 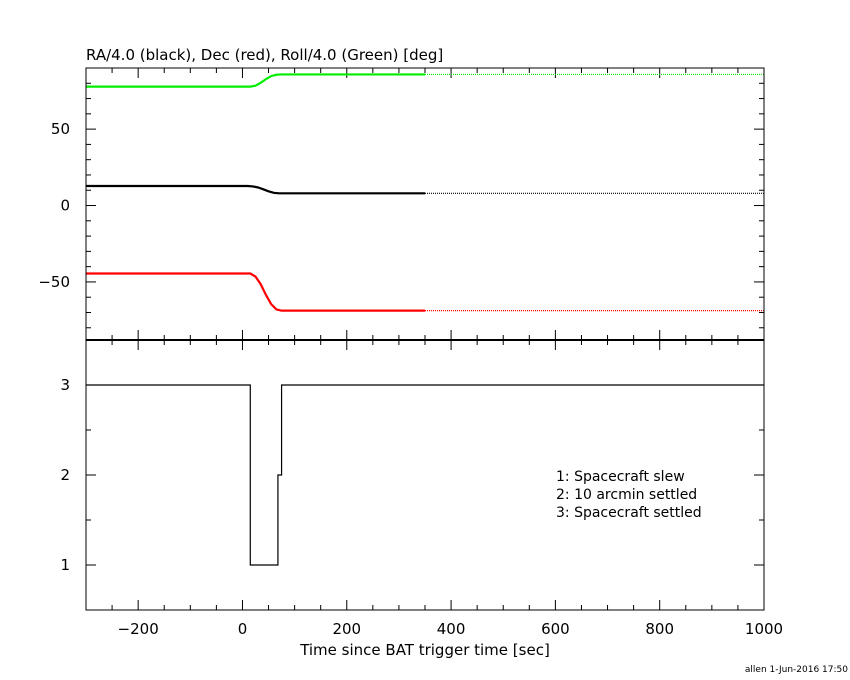 What do you see at coordinates (620, 477) in the screenshot?
I see `state-legend-item-1: 1: Spacecraft slew` at bounding box center [620, 477].